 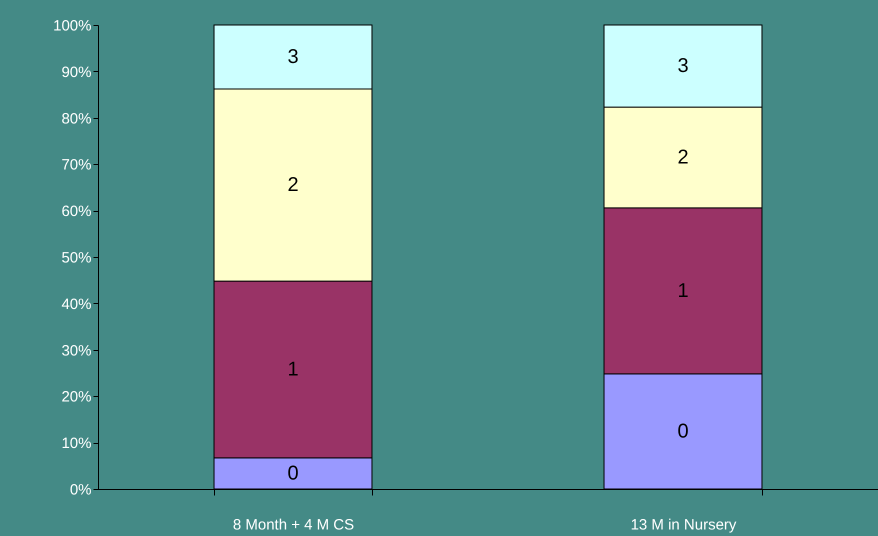 I want to click on x-tick-label: 8 Month + 4 M CS, so click(x=293, y=525).